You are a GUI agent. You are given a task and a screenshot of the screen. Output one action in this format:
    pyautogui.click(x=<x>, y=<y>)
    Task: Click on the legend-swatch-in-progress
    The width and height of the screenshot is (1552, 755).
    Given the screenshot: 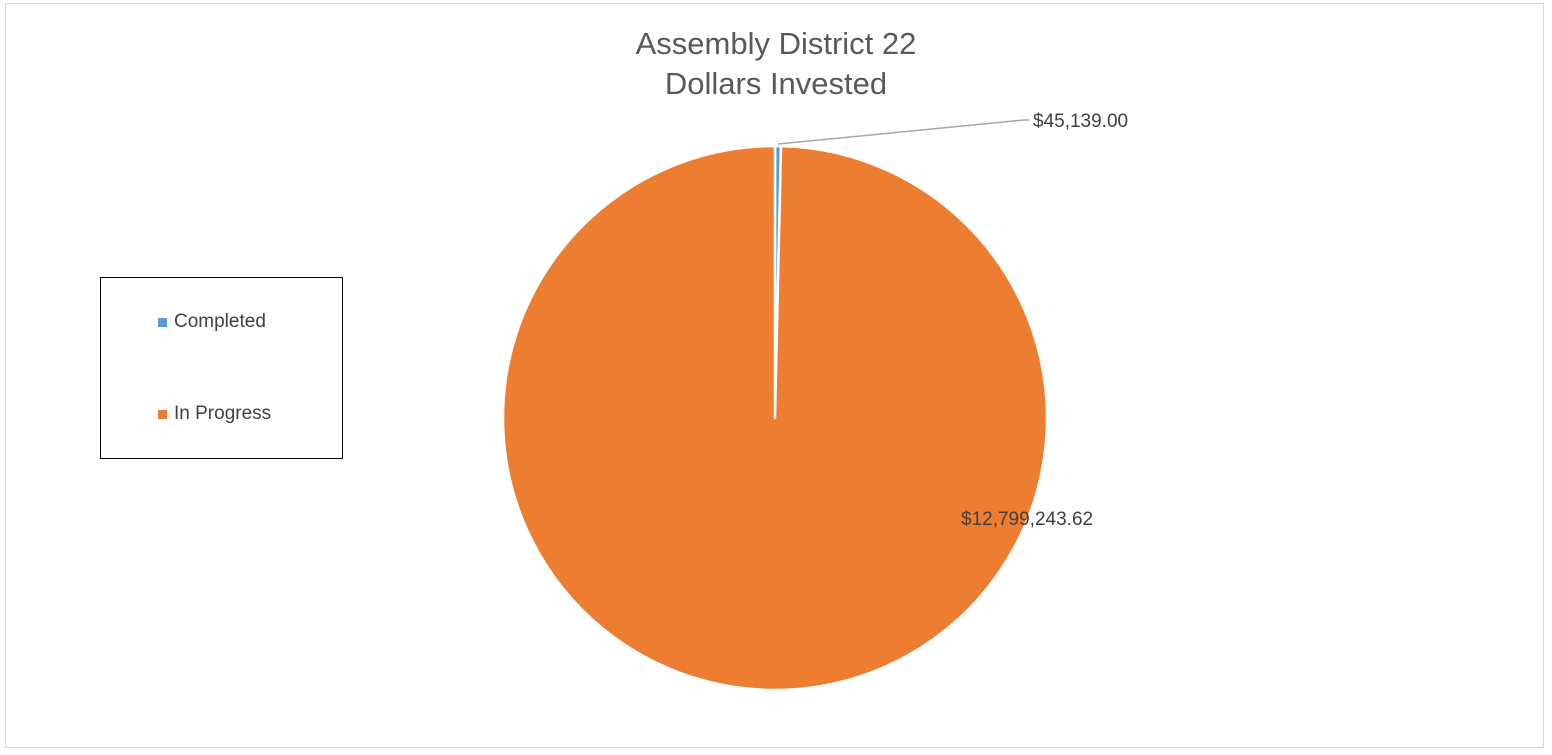 What is the action you would take?
    pyautogui.click(x=162, y=414)
    